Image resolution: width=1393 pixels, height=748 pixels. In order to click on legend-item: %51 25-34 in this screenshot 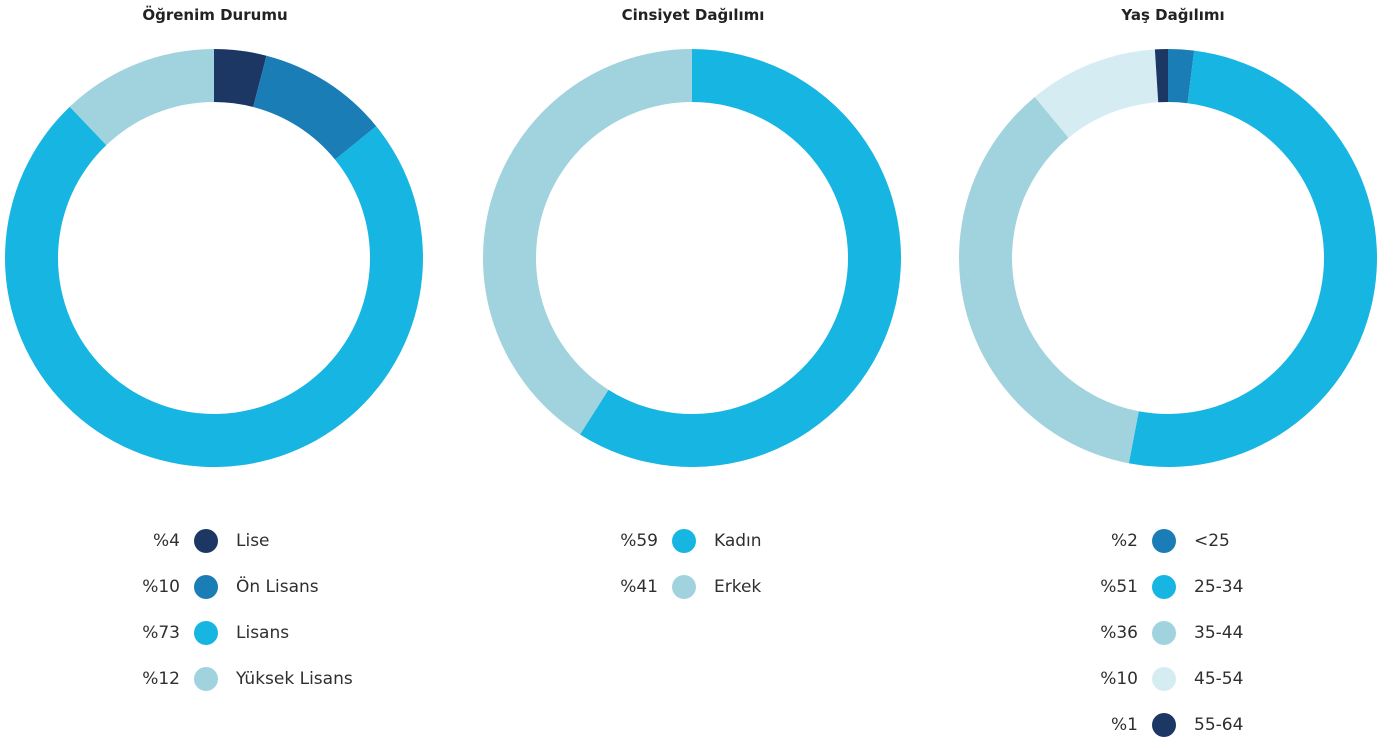, I will do `click(1170, 587)`.